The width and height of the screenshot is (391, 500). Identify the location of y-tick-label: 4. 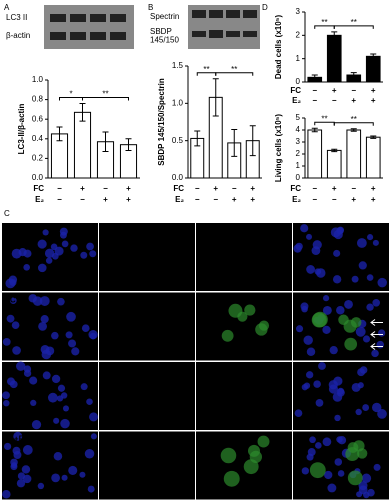
(298, 129).